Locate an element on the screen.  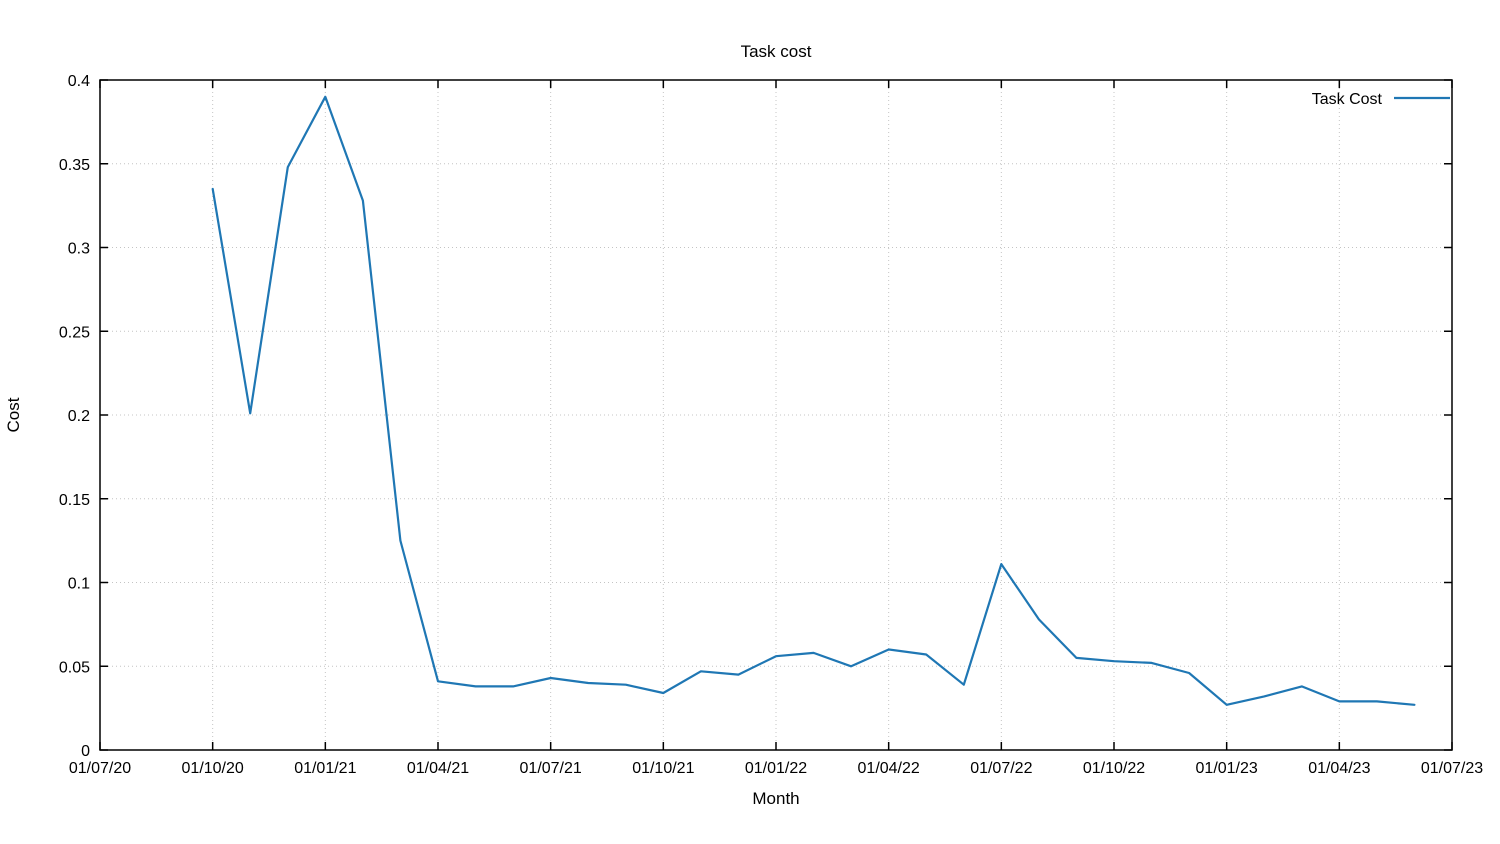
x-tick-label: 01/01/22 is located at coordinates (776, 768).